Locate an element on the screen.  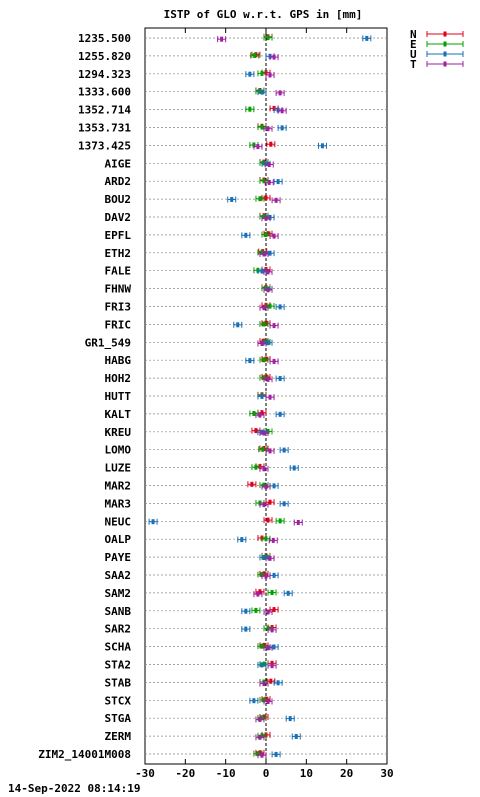
category-label: 1373.425 is located at coordinates (104, 145).